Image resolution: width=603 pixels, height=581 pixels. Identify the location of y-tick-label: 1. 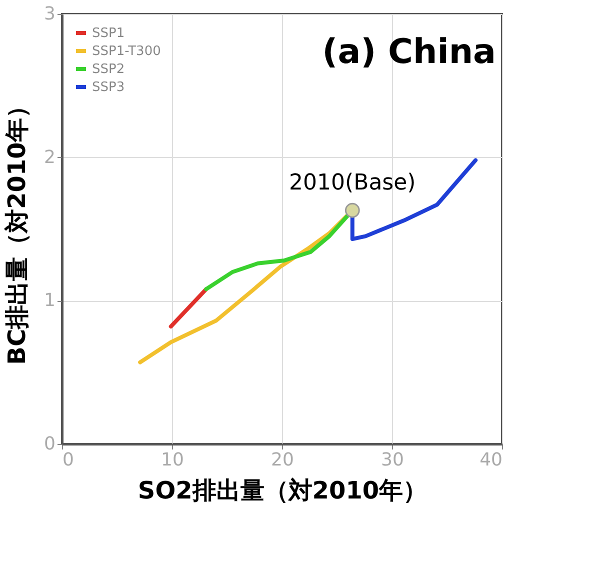
(50, 301).